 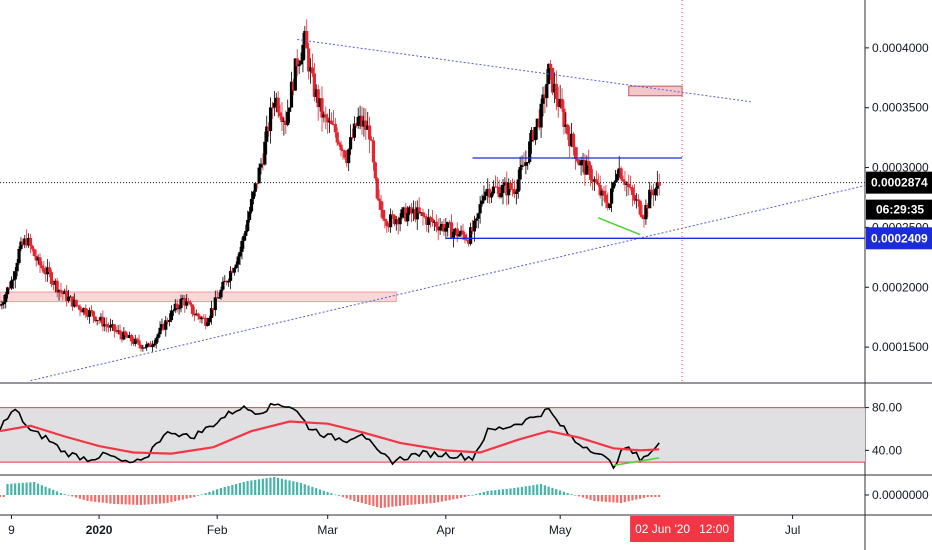 I want to click on oscillator-signal-line, so click(x=330, y=437).